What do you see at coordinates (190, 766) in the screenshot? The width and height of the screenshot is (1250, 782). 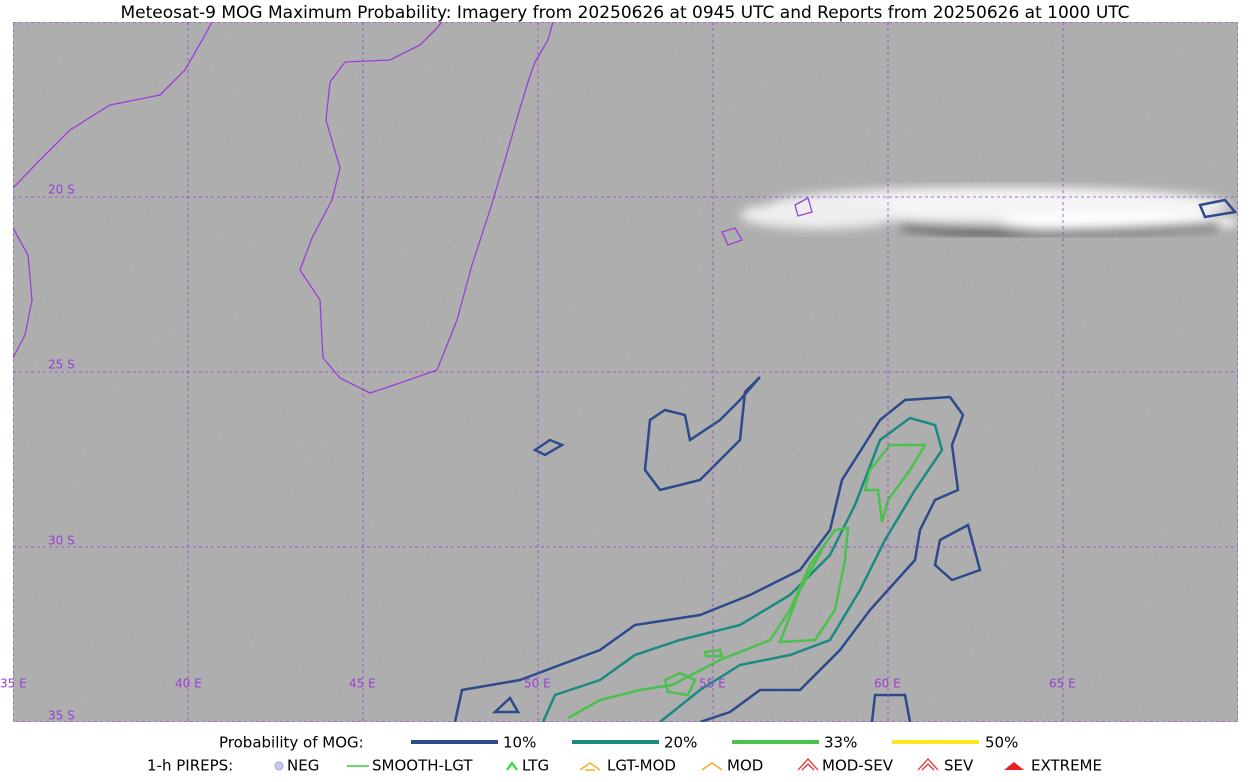 I see `legend-title: 1-h PIREPS:` at bounding box center [190, 766].